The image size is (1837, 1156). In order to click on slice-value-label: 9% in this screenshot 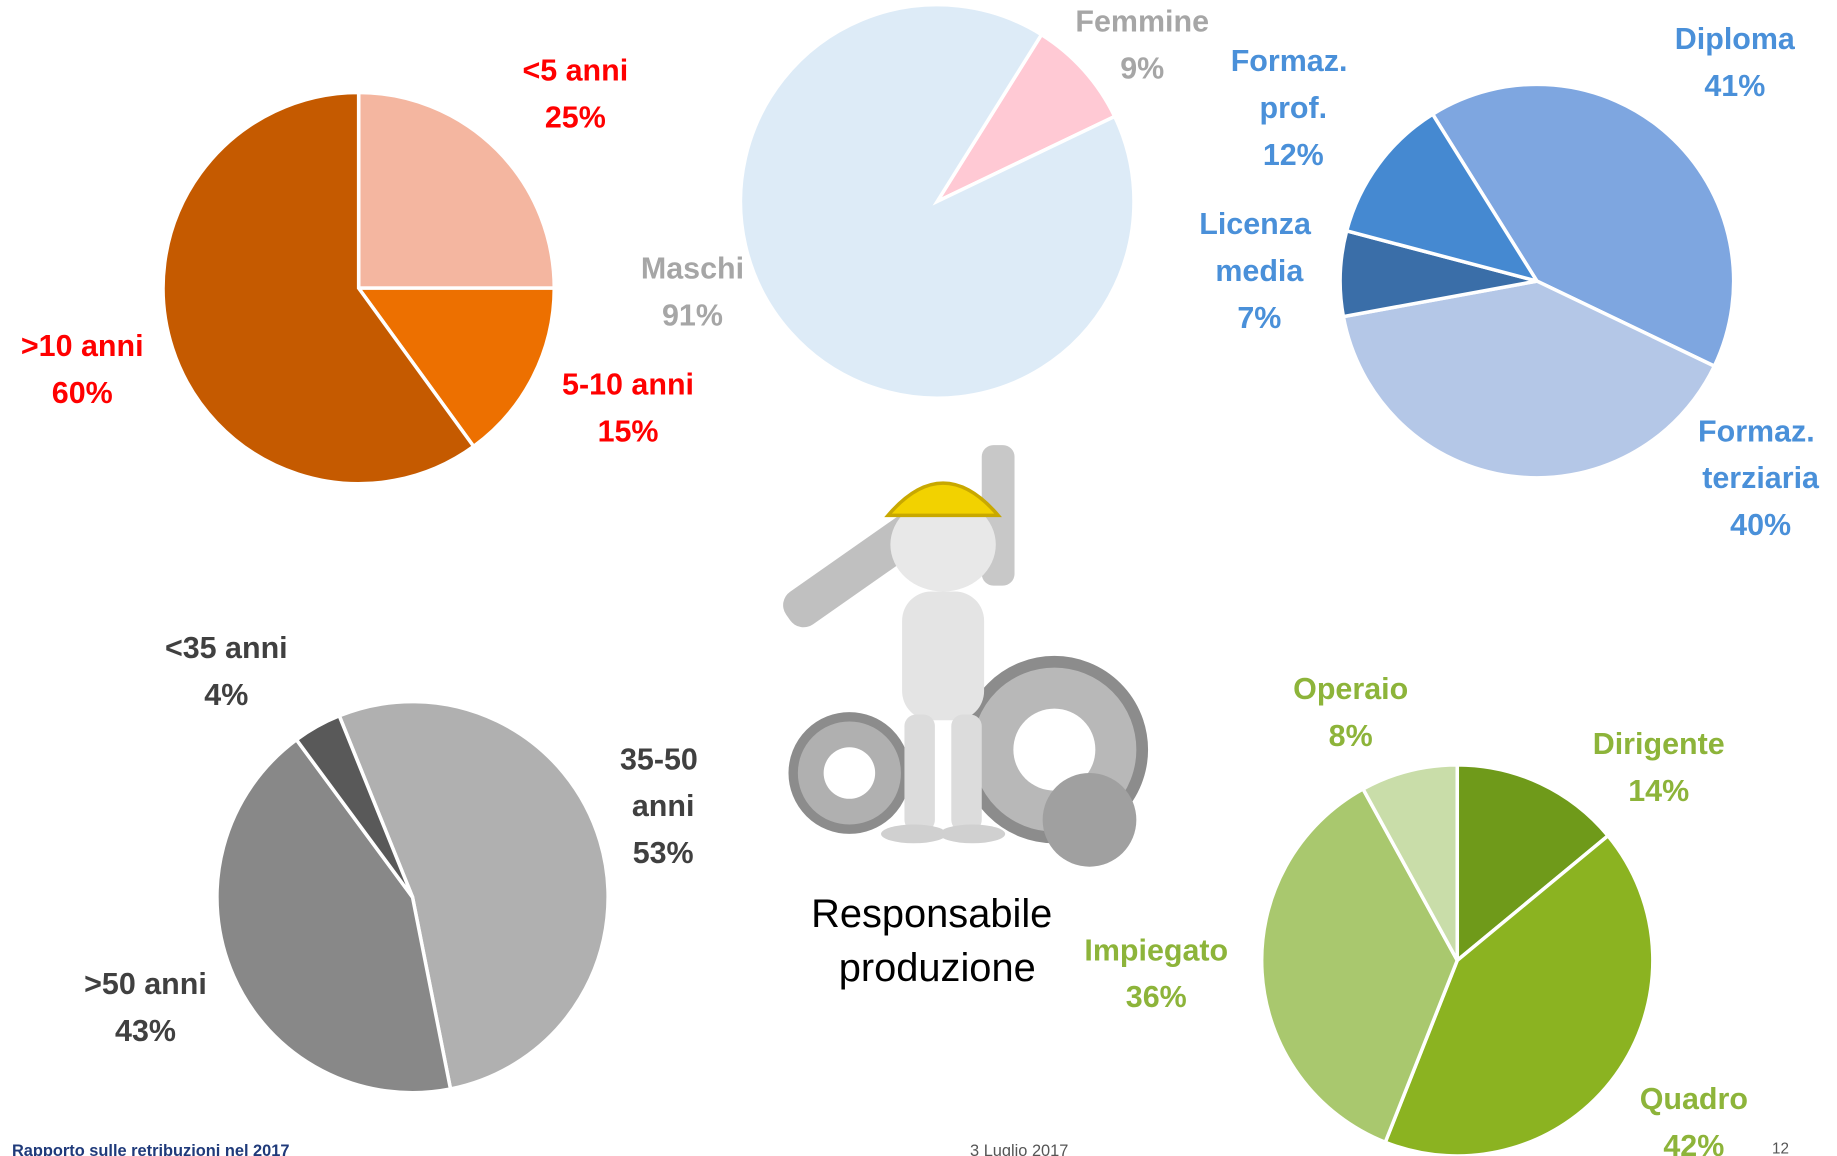, I will do `click(1142, 68)`.